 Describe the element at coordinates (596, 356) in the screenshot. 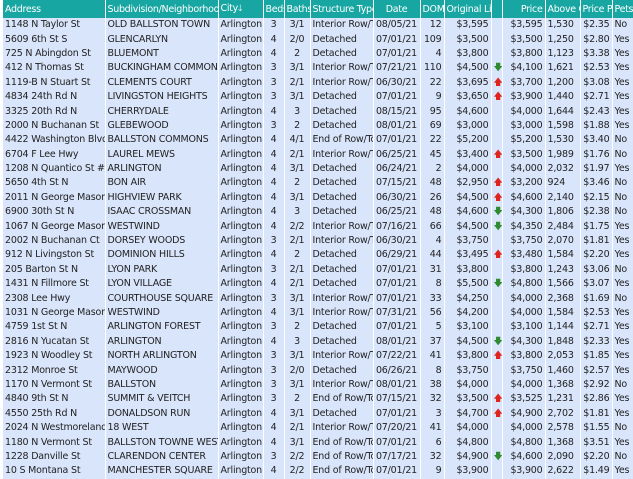

I see `cell-price-per-sqft: $1.85` at that location.